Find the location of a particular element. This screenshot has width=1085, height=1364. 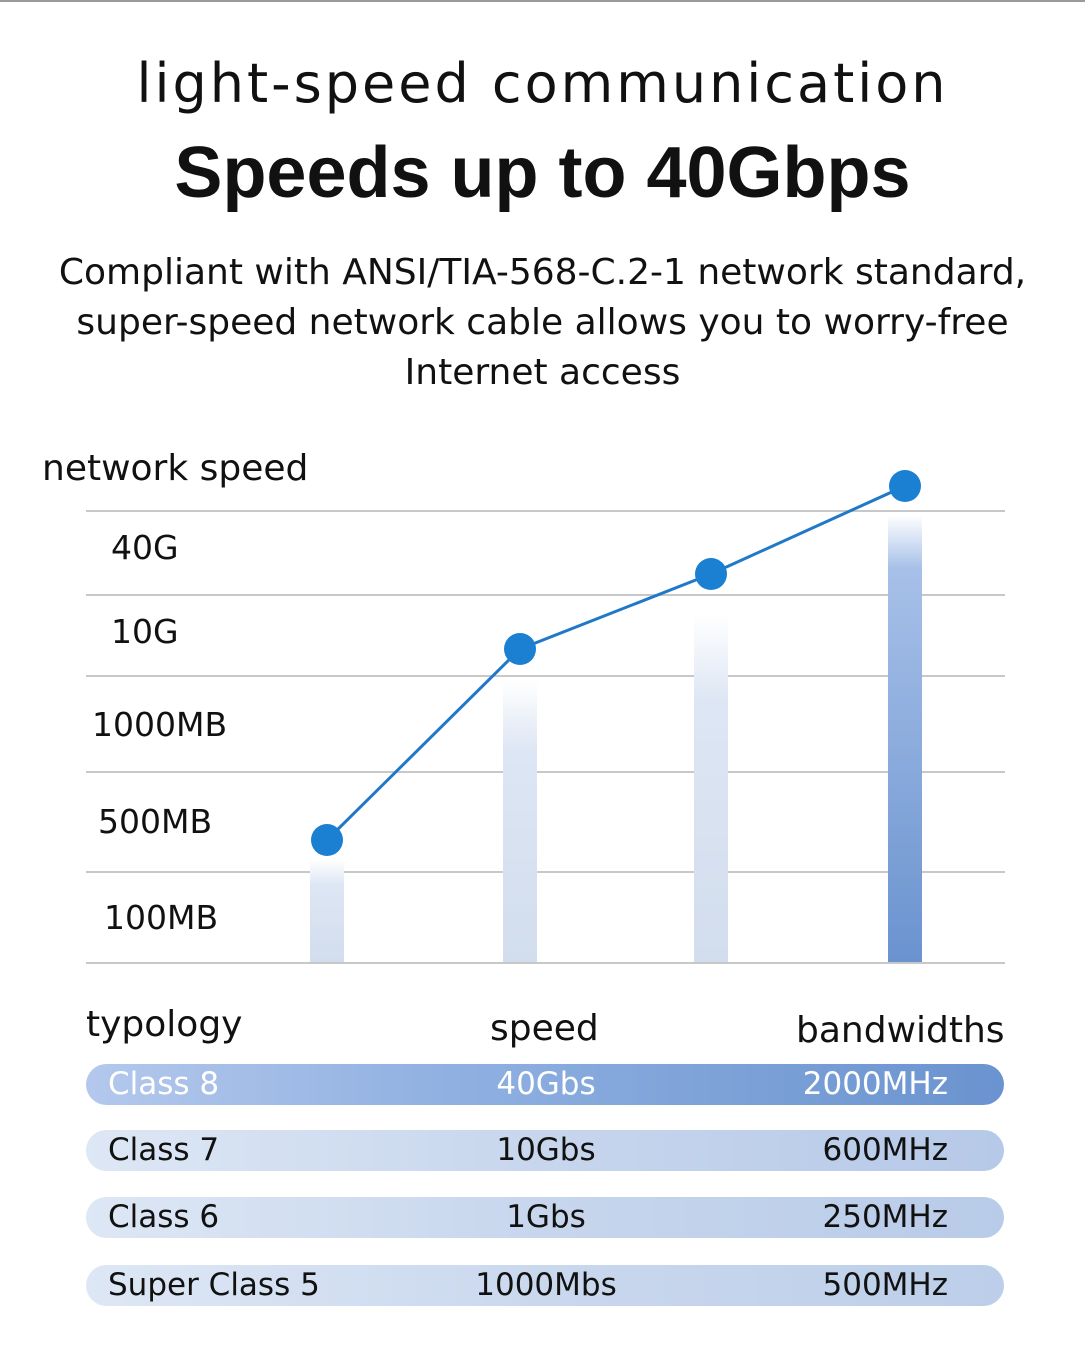

header-typology: typology is located at coordinates (164, 1024).